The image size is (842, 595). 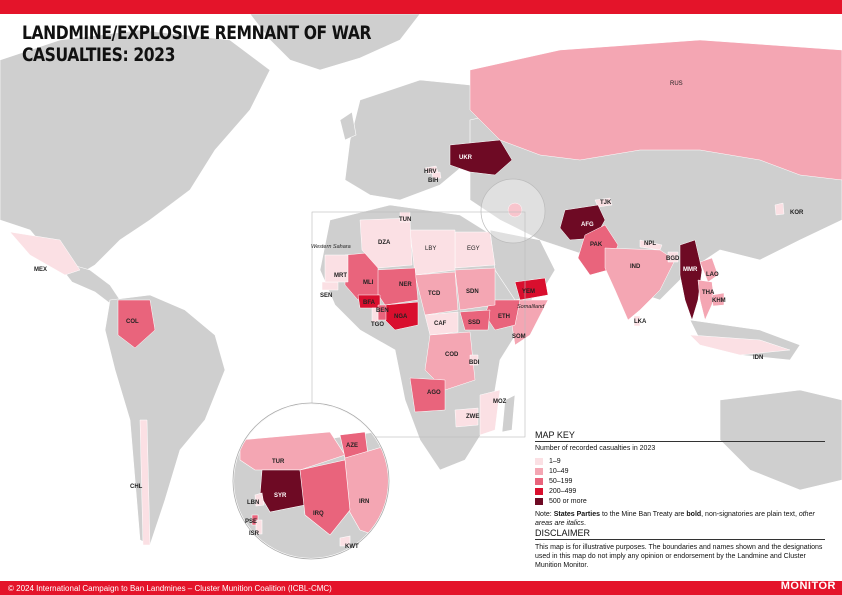 I want to click on label-idn: IDN, so click(x=758, y=358).